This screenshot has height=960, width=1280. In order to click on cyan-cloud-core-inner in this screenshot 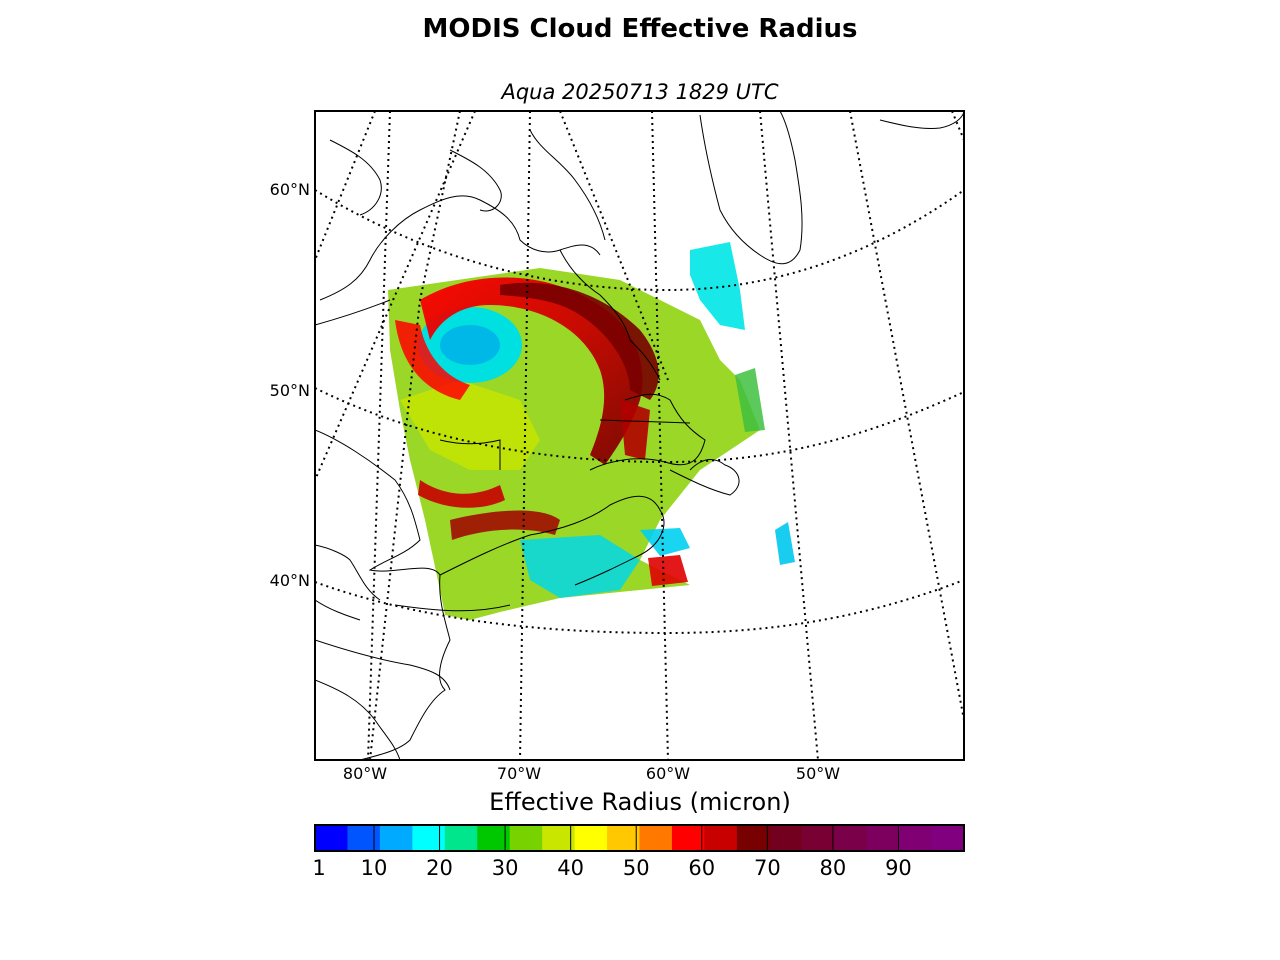, I will do `click(470, 345)`.